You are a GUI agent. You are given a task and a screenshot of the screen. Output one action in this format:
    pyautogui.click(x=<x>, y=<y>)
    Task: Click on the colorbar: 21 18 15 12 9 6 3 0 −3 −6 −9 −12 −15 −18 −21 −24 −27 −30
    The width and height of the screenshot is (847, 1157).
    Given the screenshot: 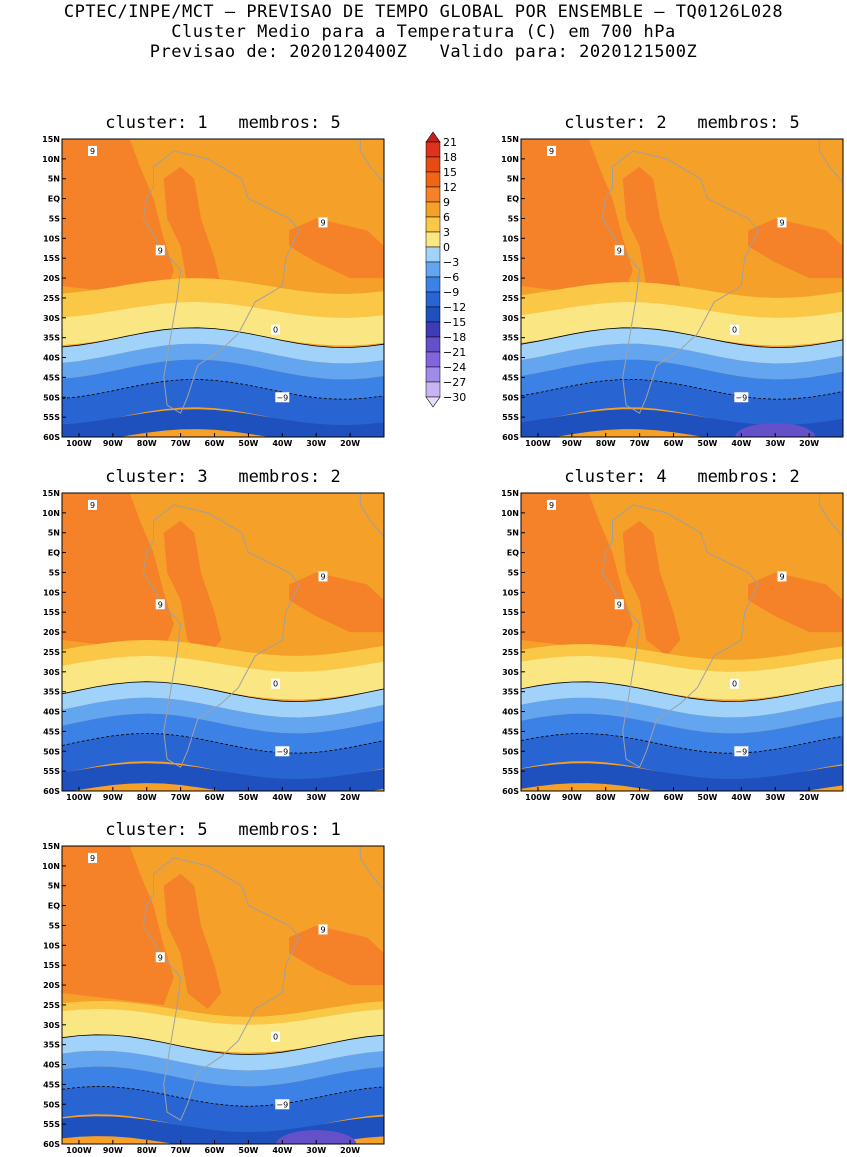 What is the action you would take?
    pyautogui.click(x=445, y=269)
    